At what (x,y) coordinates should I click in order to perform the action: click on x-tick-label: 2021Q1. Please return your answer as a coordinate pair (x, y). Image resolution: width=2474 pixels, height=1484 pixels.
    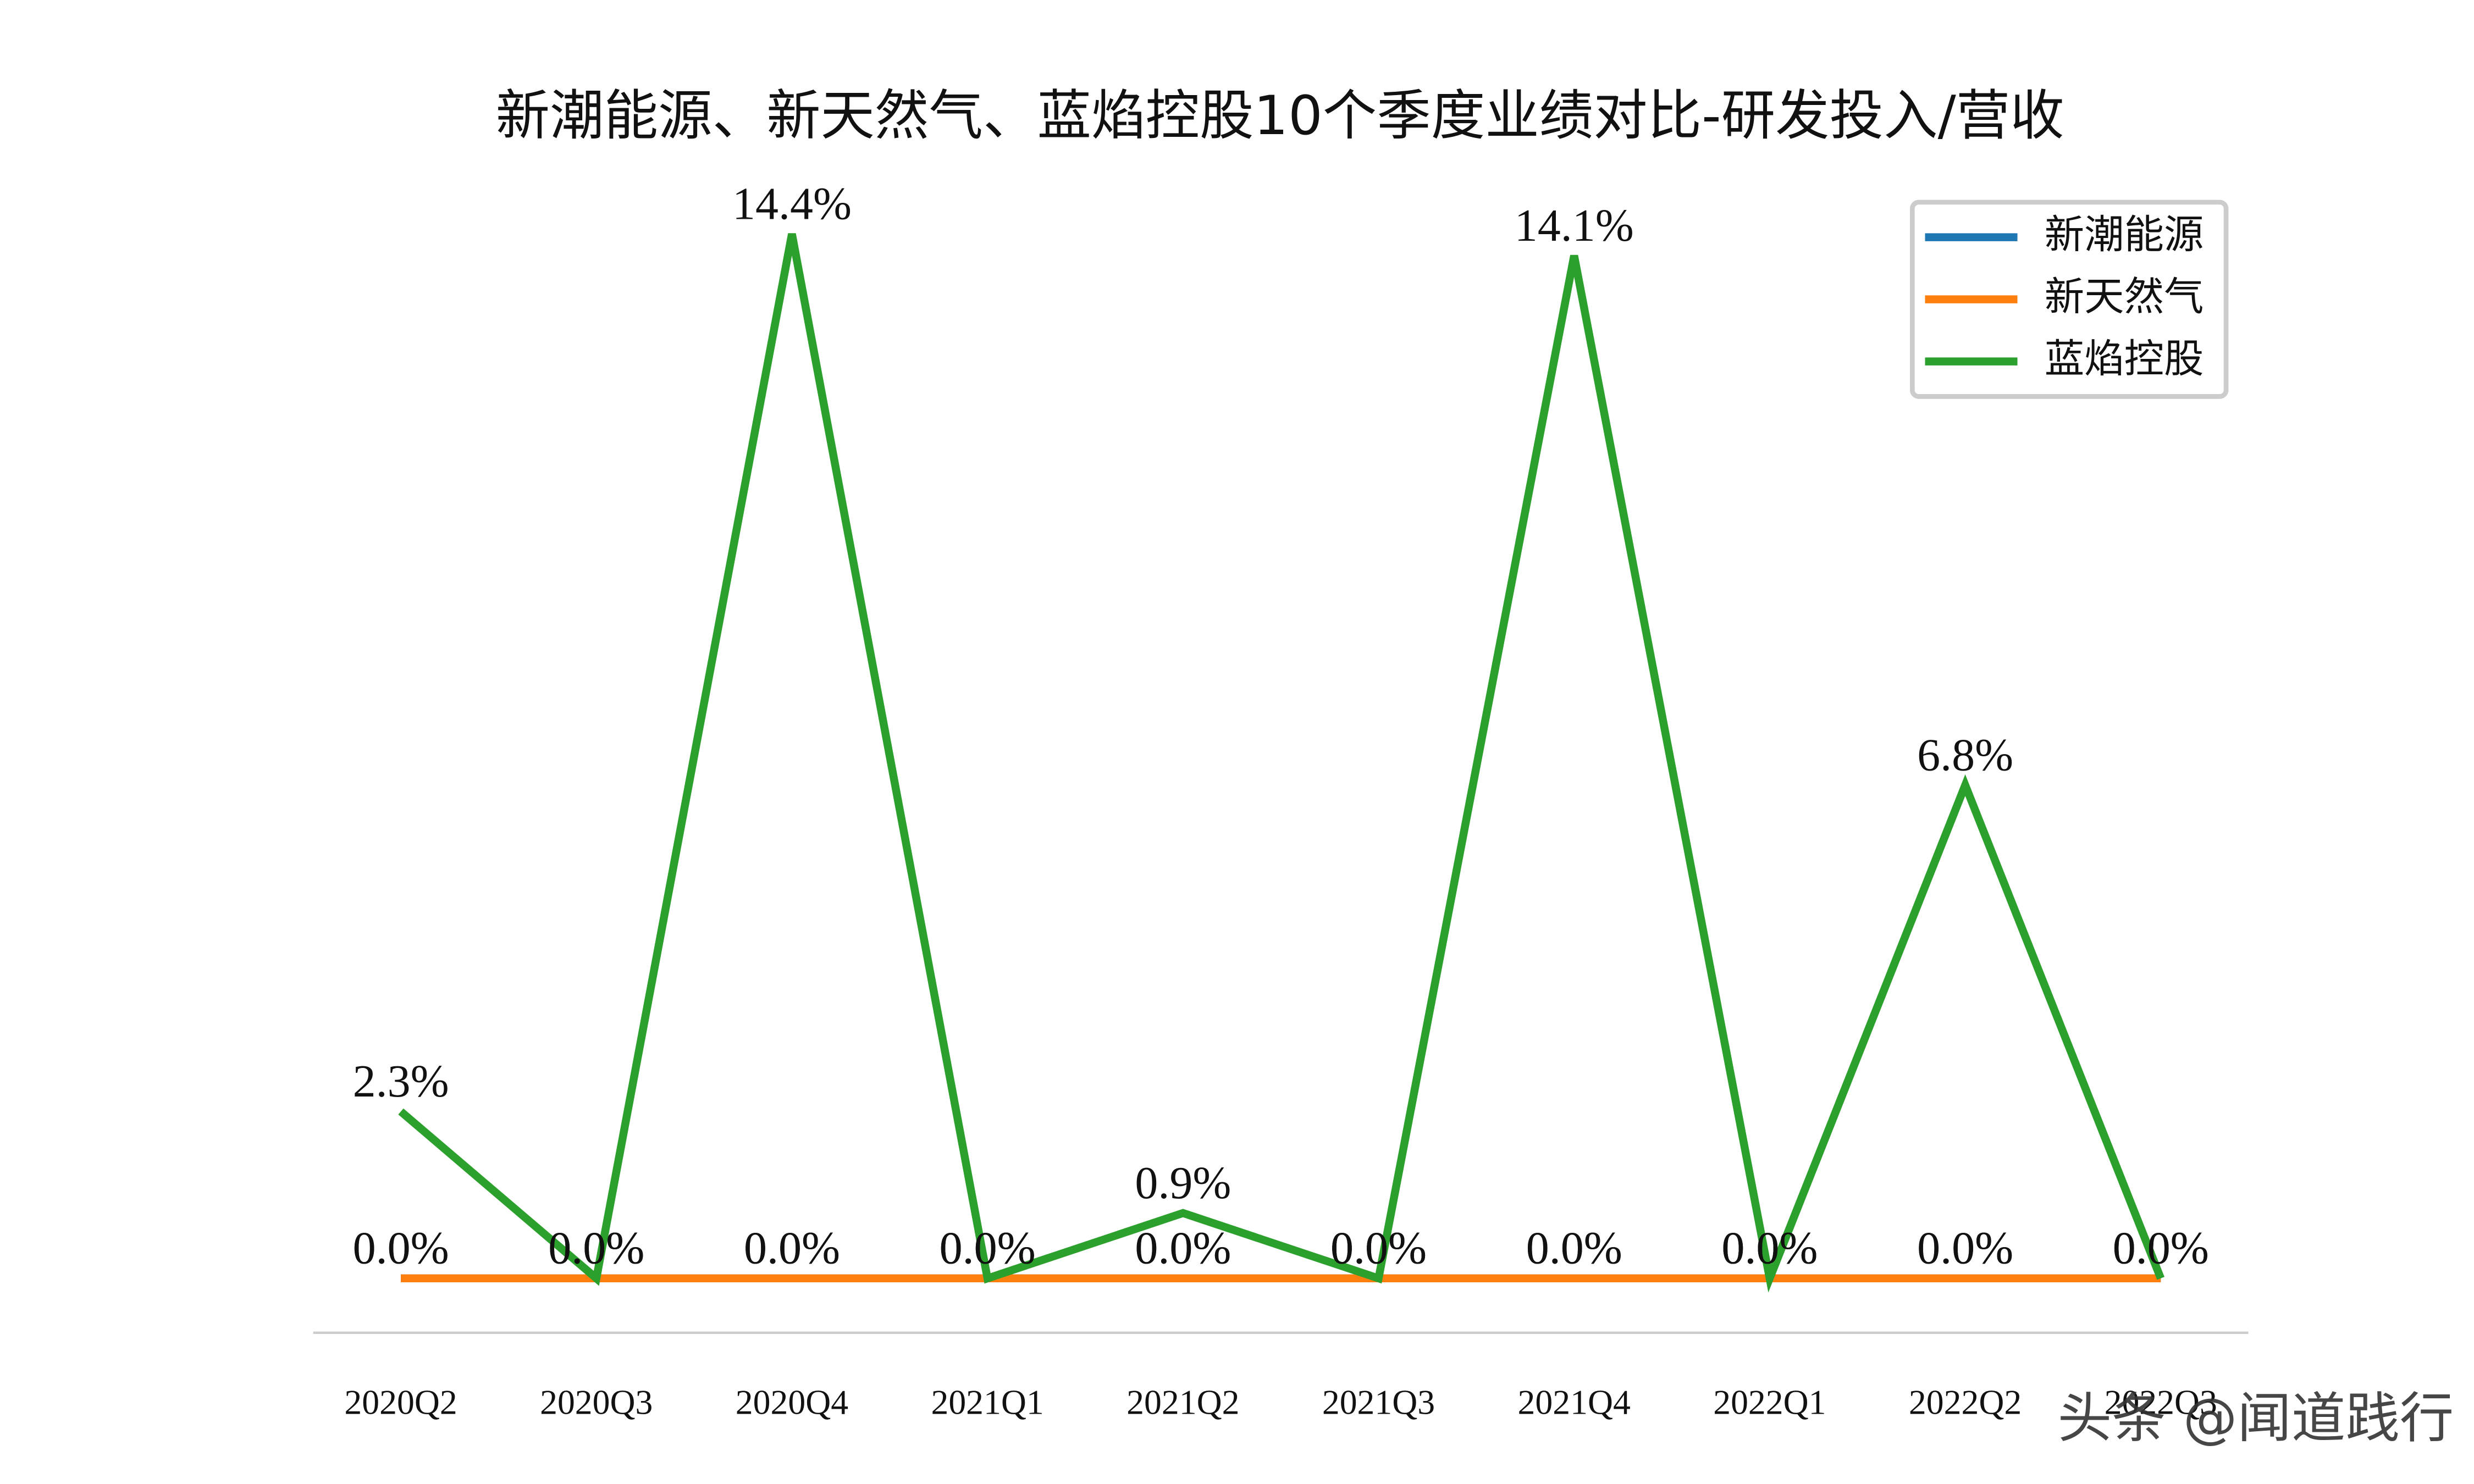
    Looking at the image, I should click on (987, 1402).